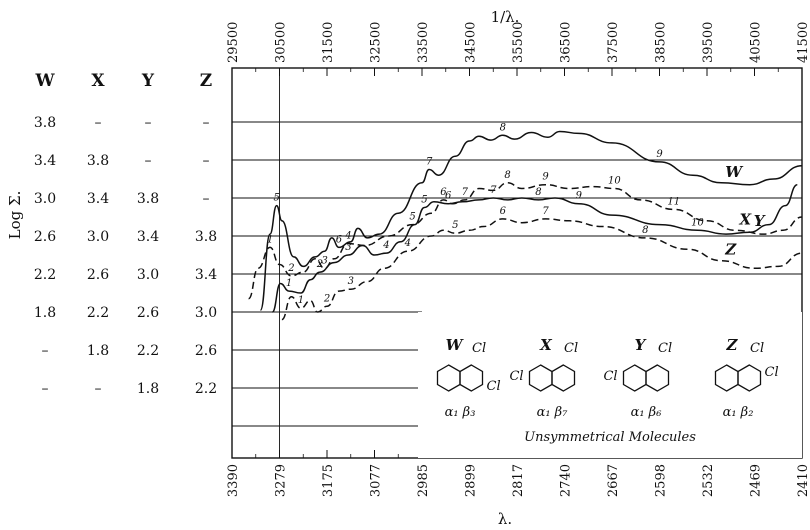 The width and height of the screenshot is (810, 530). I want to click on curve-tag-x: X, so click(746, 219).